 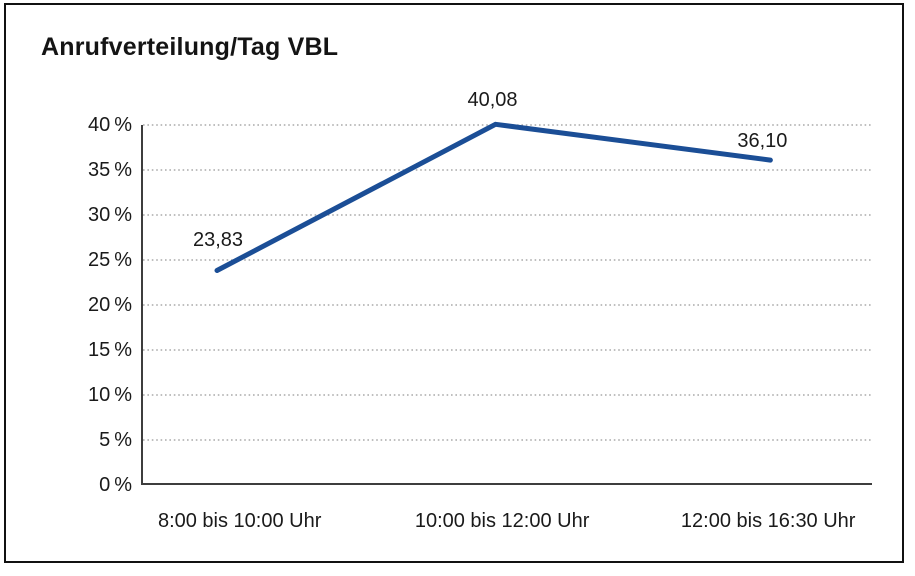 What do you see at coordinates (762, 141) in the screenshot?
I see `data-value-label-3: 36,10` at bounding box center [762, 141].